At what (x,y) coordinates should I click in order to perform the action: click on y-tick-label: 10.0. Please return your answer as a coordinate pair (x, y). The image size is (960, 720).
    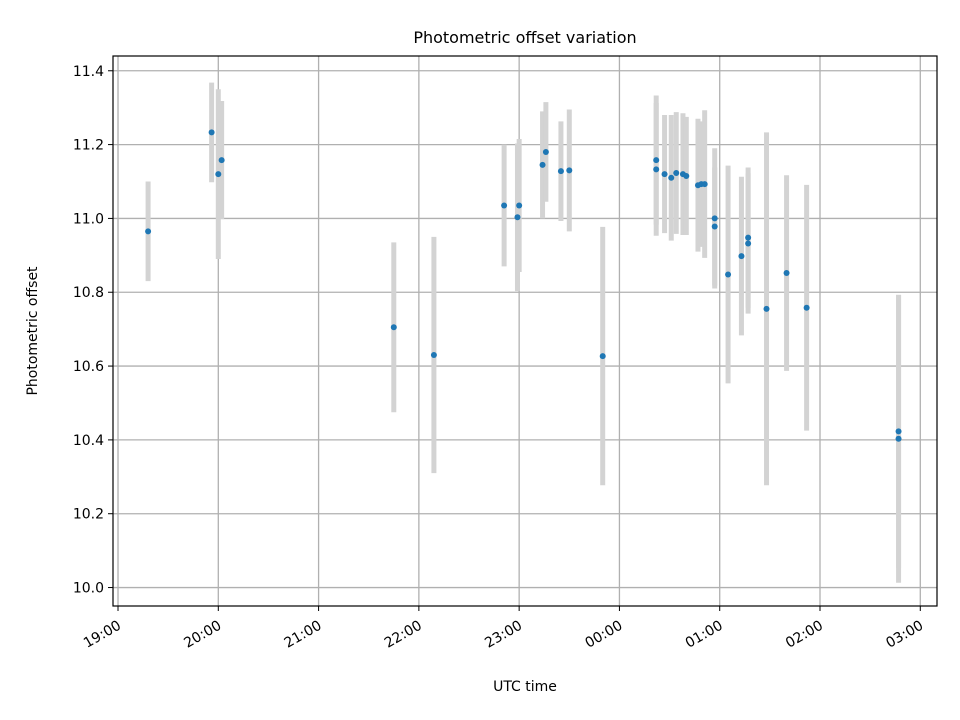
    Looking at the image, I should click on (88, 589).